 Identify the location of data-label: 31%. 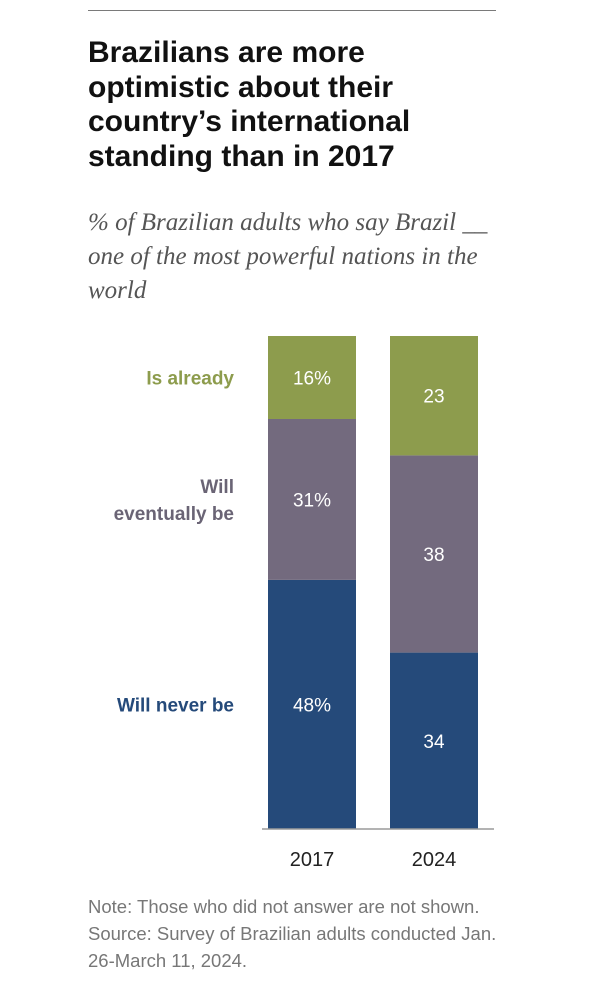
(312, 501).